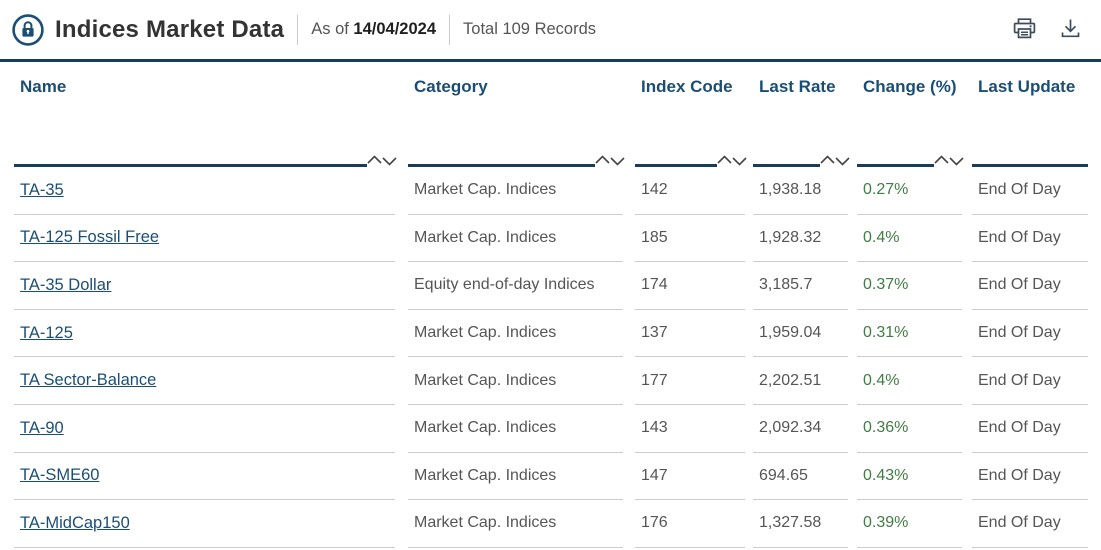 The width and height of the screenshot is (1101, 550). Describe the element at coordinates (909, 334) in the screenshot. I see `change-cell: 0.31%` at that location.